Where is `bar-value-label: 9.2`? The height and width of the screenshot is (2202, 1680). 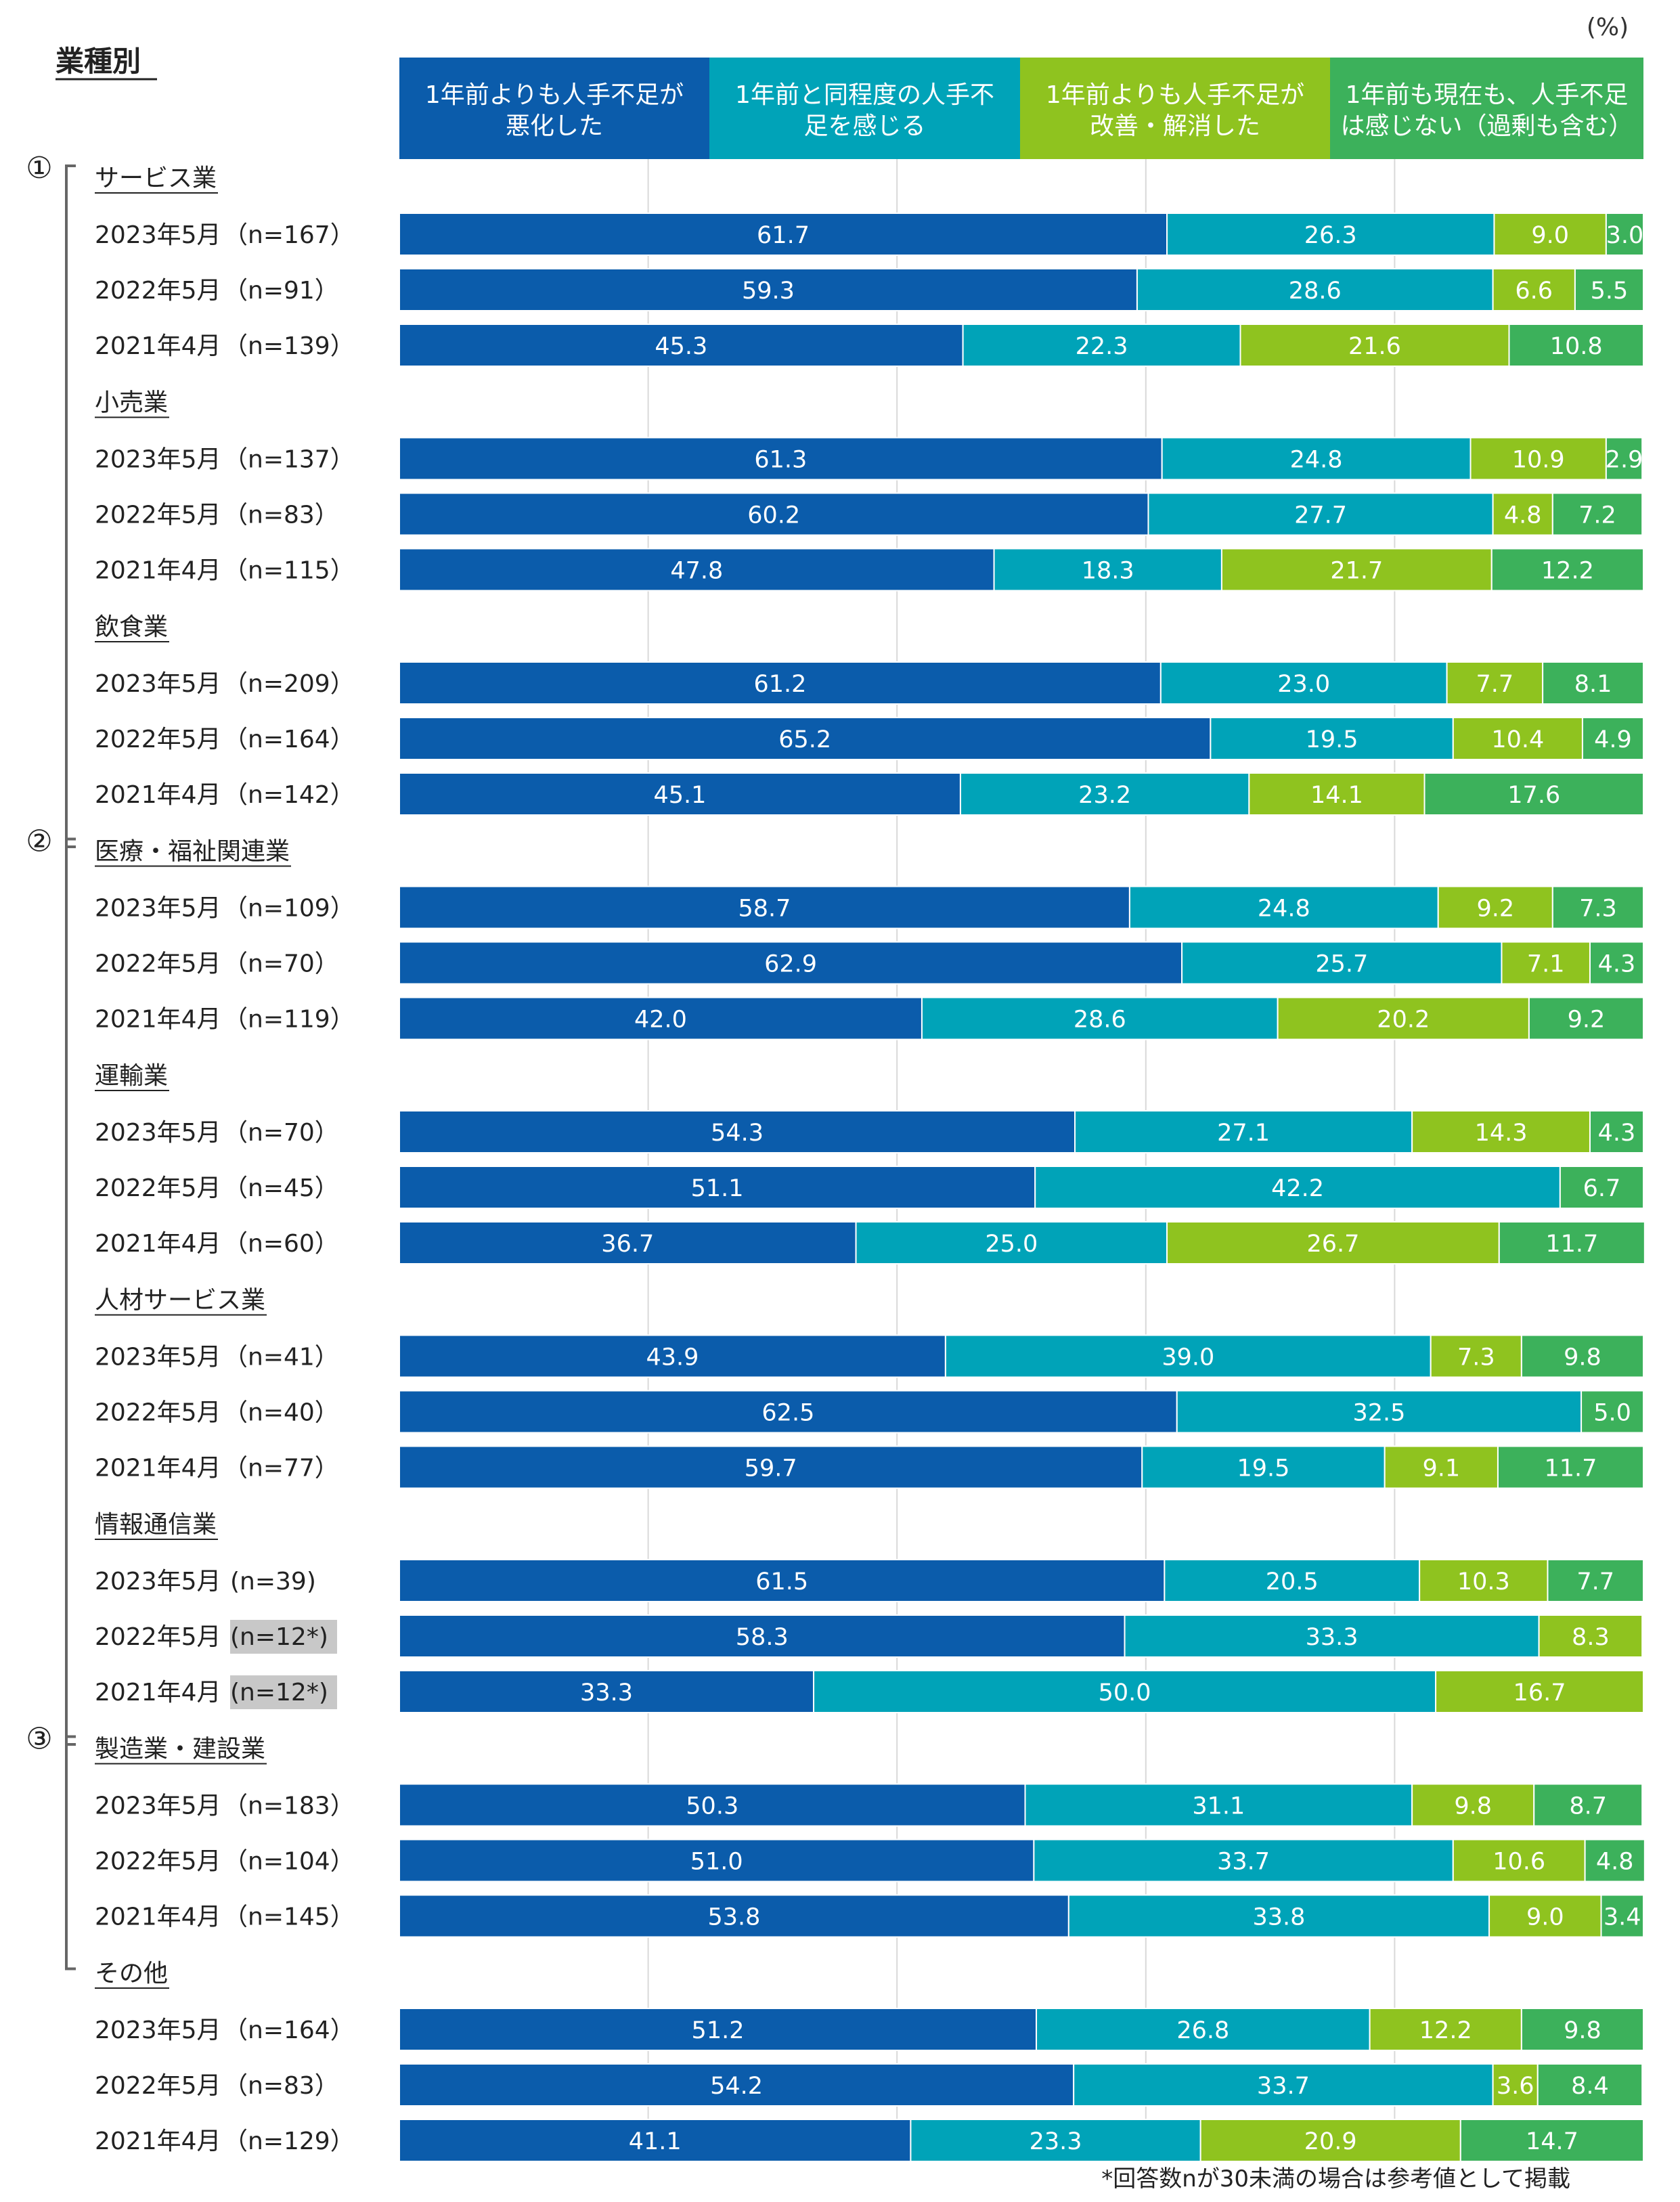
bar-value-label: 9.2 is located at coordinates (1495, 910).